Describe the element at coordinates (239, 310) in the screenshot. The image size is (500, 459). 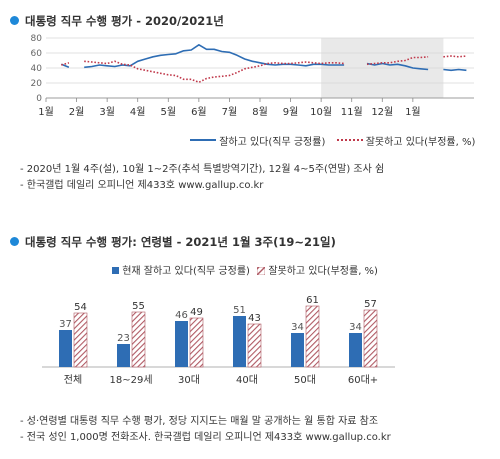
I see `positive-value-label: 51` at that location.